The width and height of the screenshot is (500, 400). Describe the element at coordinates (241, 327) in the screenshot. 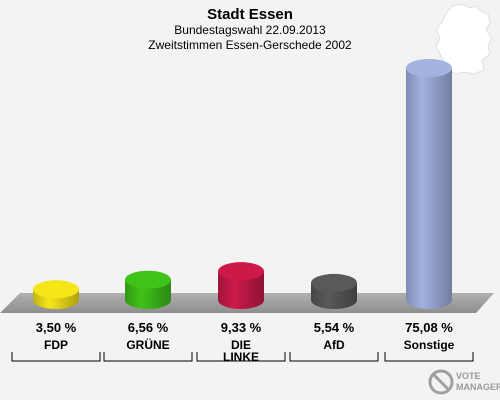

I see `value-label-die-linke: 9,33 %` at that location.